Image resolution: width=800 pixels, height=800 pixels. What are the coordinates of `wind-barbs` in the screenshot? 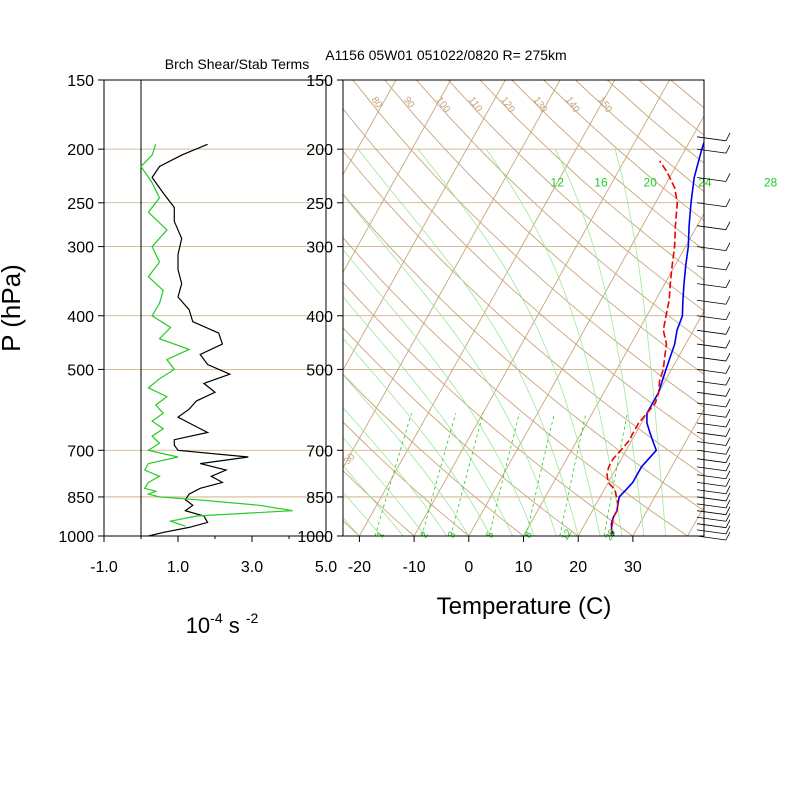 It's located at (713, 336).